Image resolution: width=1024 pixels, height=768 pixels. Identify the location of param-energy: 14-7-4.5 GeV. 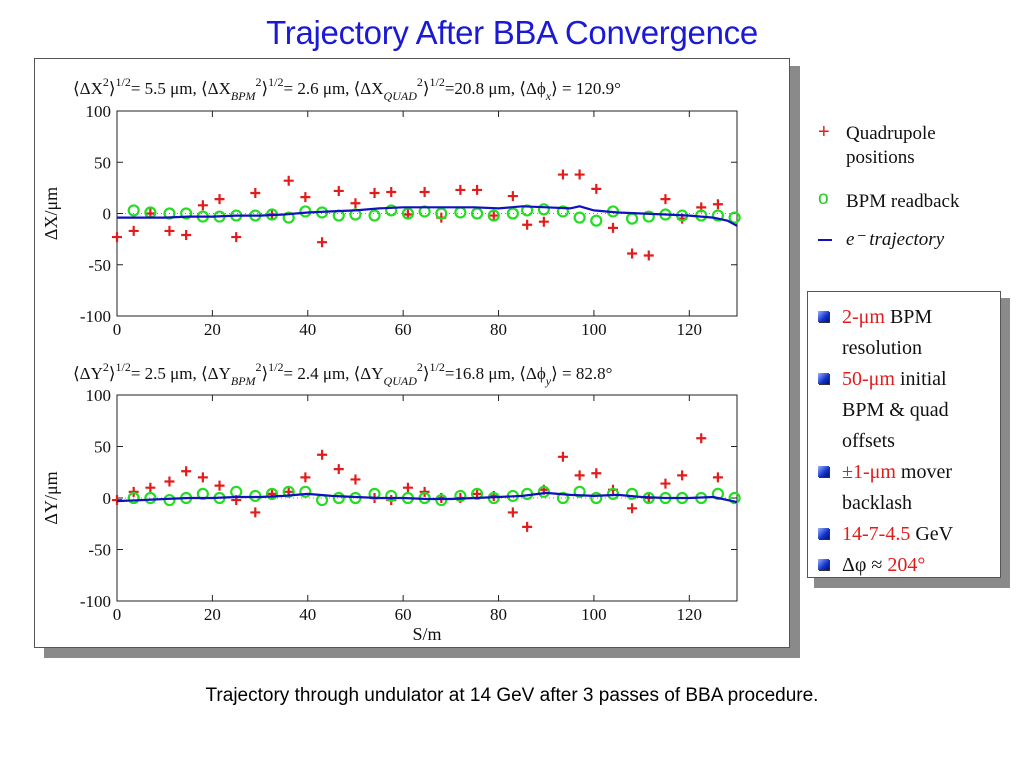
(906, 534).